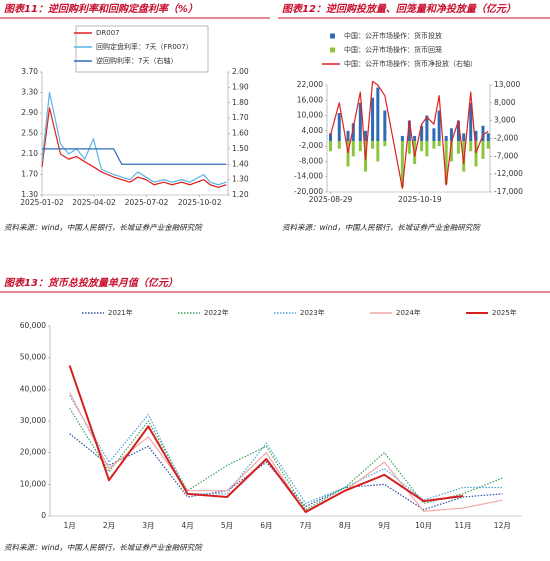  What do you see at coordinates (240, 163) in the screenshot?
I see `y2-tick-label: 1.40` at bounding box center [240, 163].